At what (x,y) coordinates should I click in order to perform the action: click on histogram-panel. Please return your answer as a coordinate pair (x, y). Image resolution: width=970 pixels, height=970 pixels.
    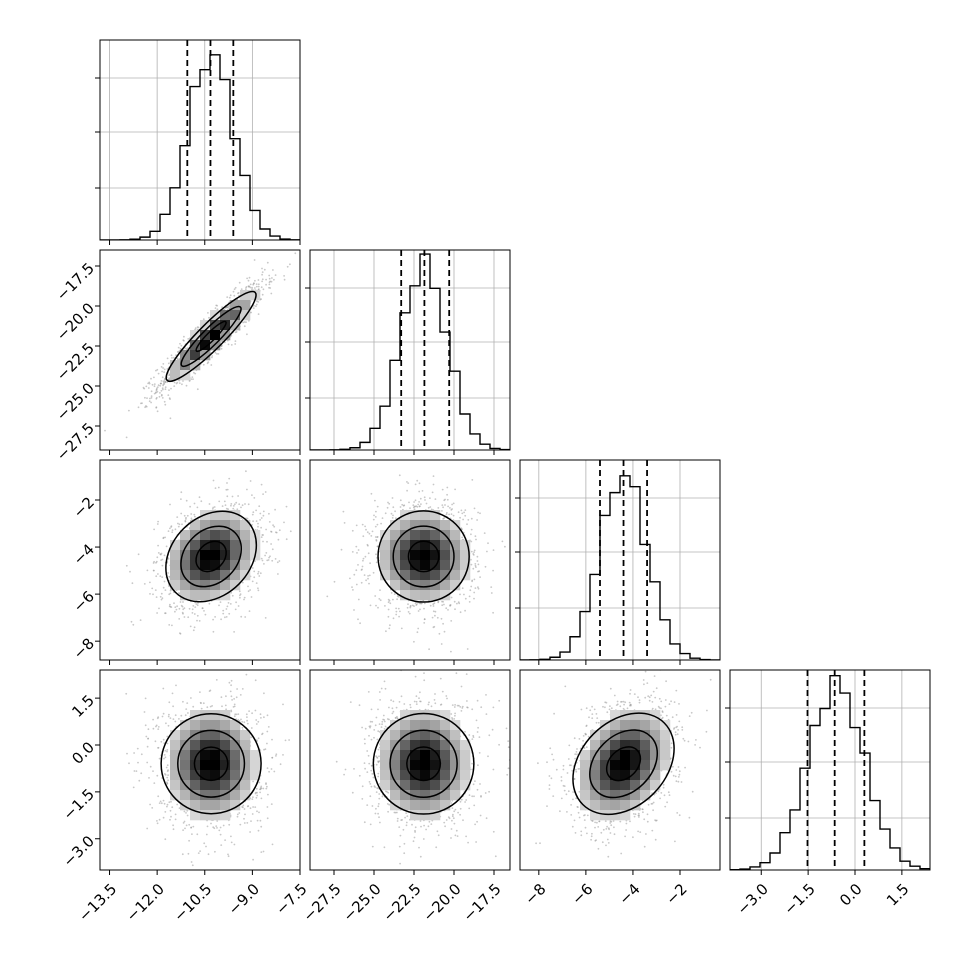
    Looking at the image, I should click on (618, 562).